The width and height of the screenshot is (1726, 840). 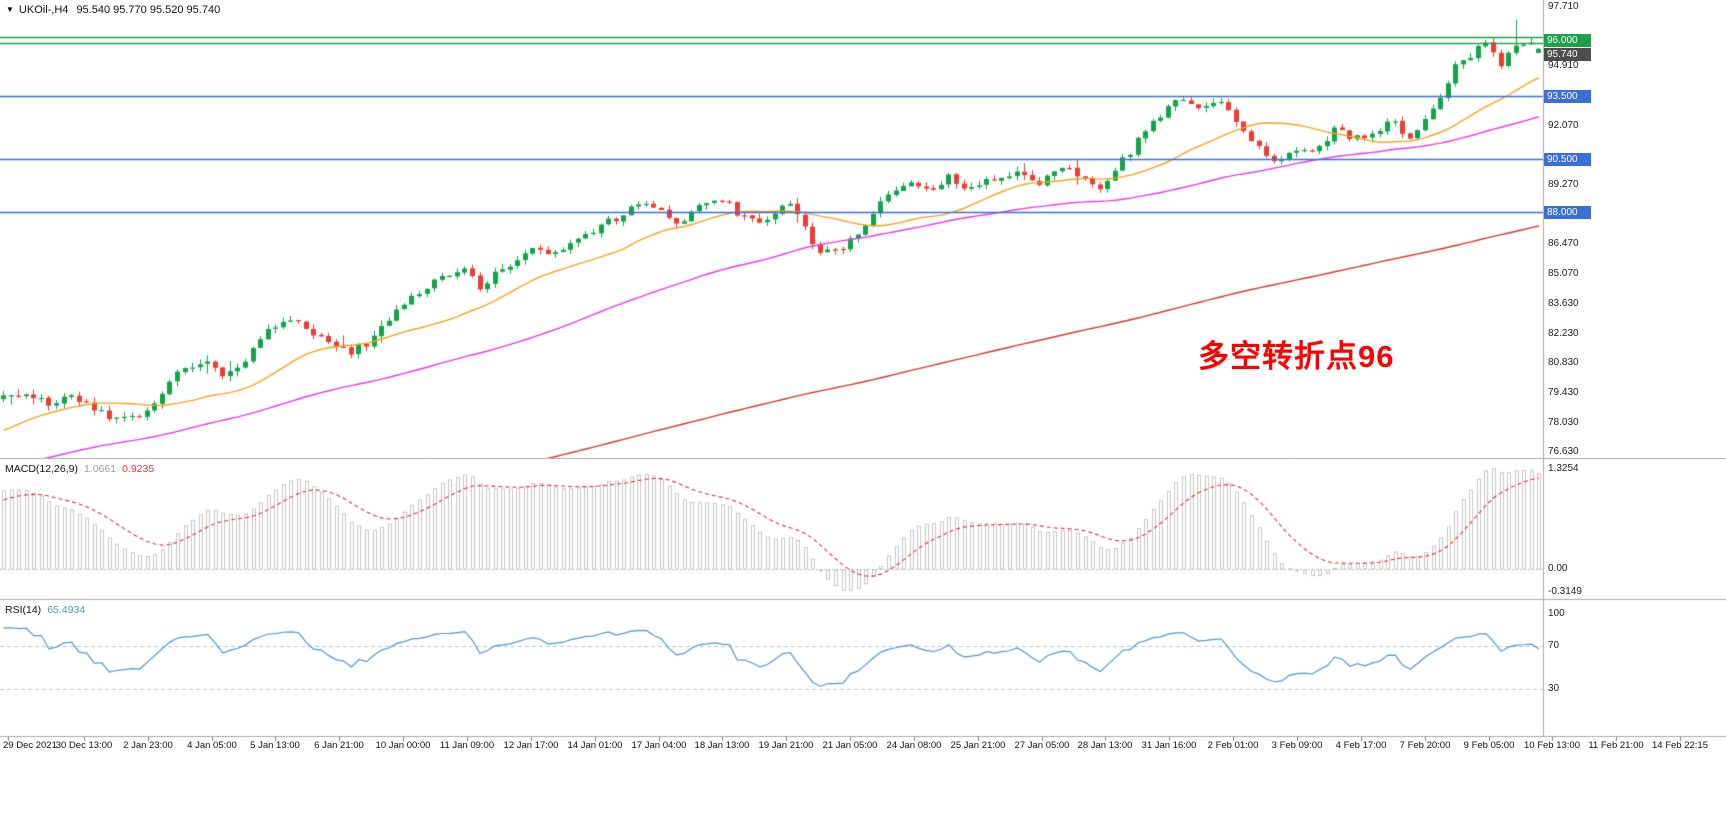 What do you see at coordinates (1563, 422) in the screenshot?
I see `price-axis-label: 78.030` at bounding box center [1563, 422].